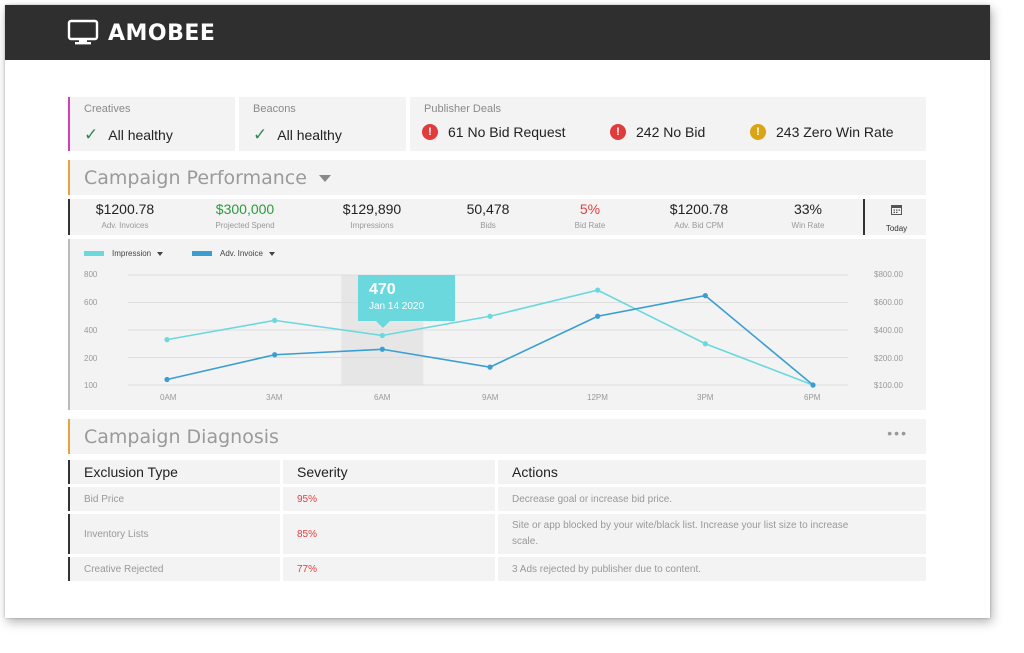 The image size is (1024, 653). Describe the element at coordinates (835, 132) in the screenshot. I see `alert-text: 243 Zero Win Rate` at that location.